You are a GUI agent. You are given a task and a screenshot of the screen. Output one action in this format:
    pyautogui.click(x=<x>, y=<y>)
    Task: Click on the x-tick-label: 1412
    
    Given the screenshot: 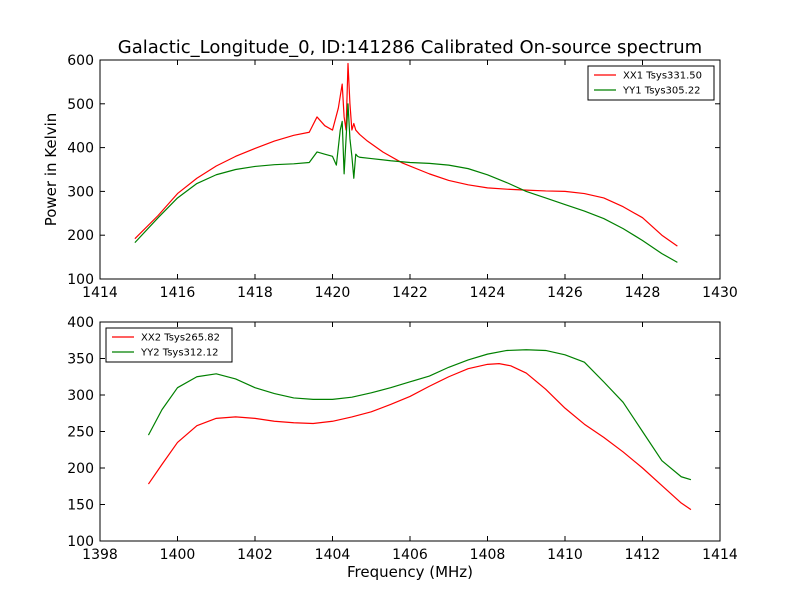 What is the action you would take?
    pyautogui.click(x=643, y=555)
    